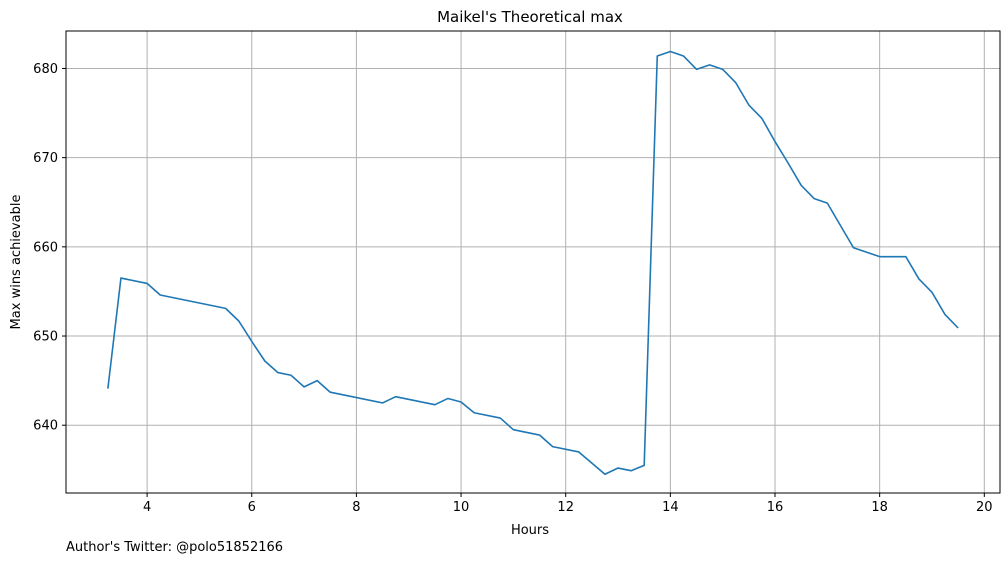  I want to click on x-tick-label: 20, so click(984, 507).